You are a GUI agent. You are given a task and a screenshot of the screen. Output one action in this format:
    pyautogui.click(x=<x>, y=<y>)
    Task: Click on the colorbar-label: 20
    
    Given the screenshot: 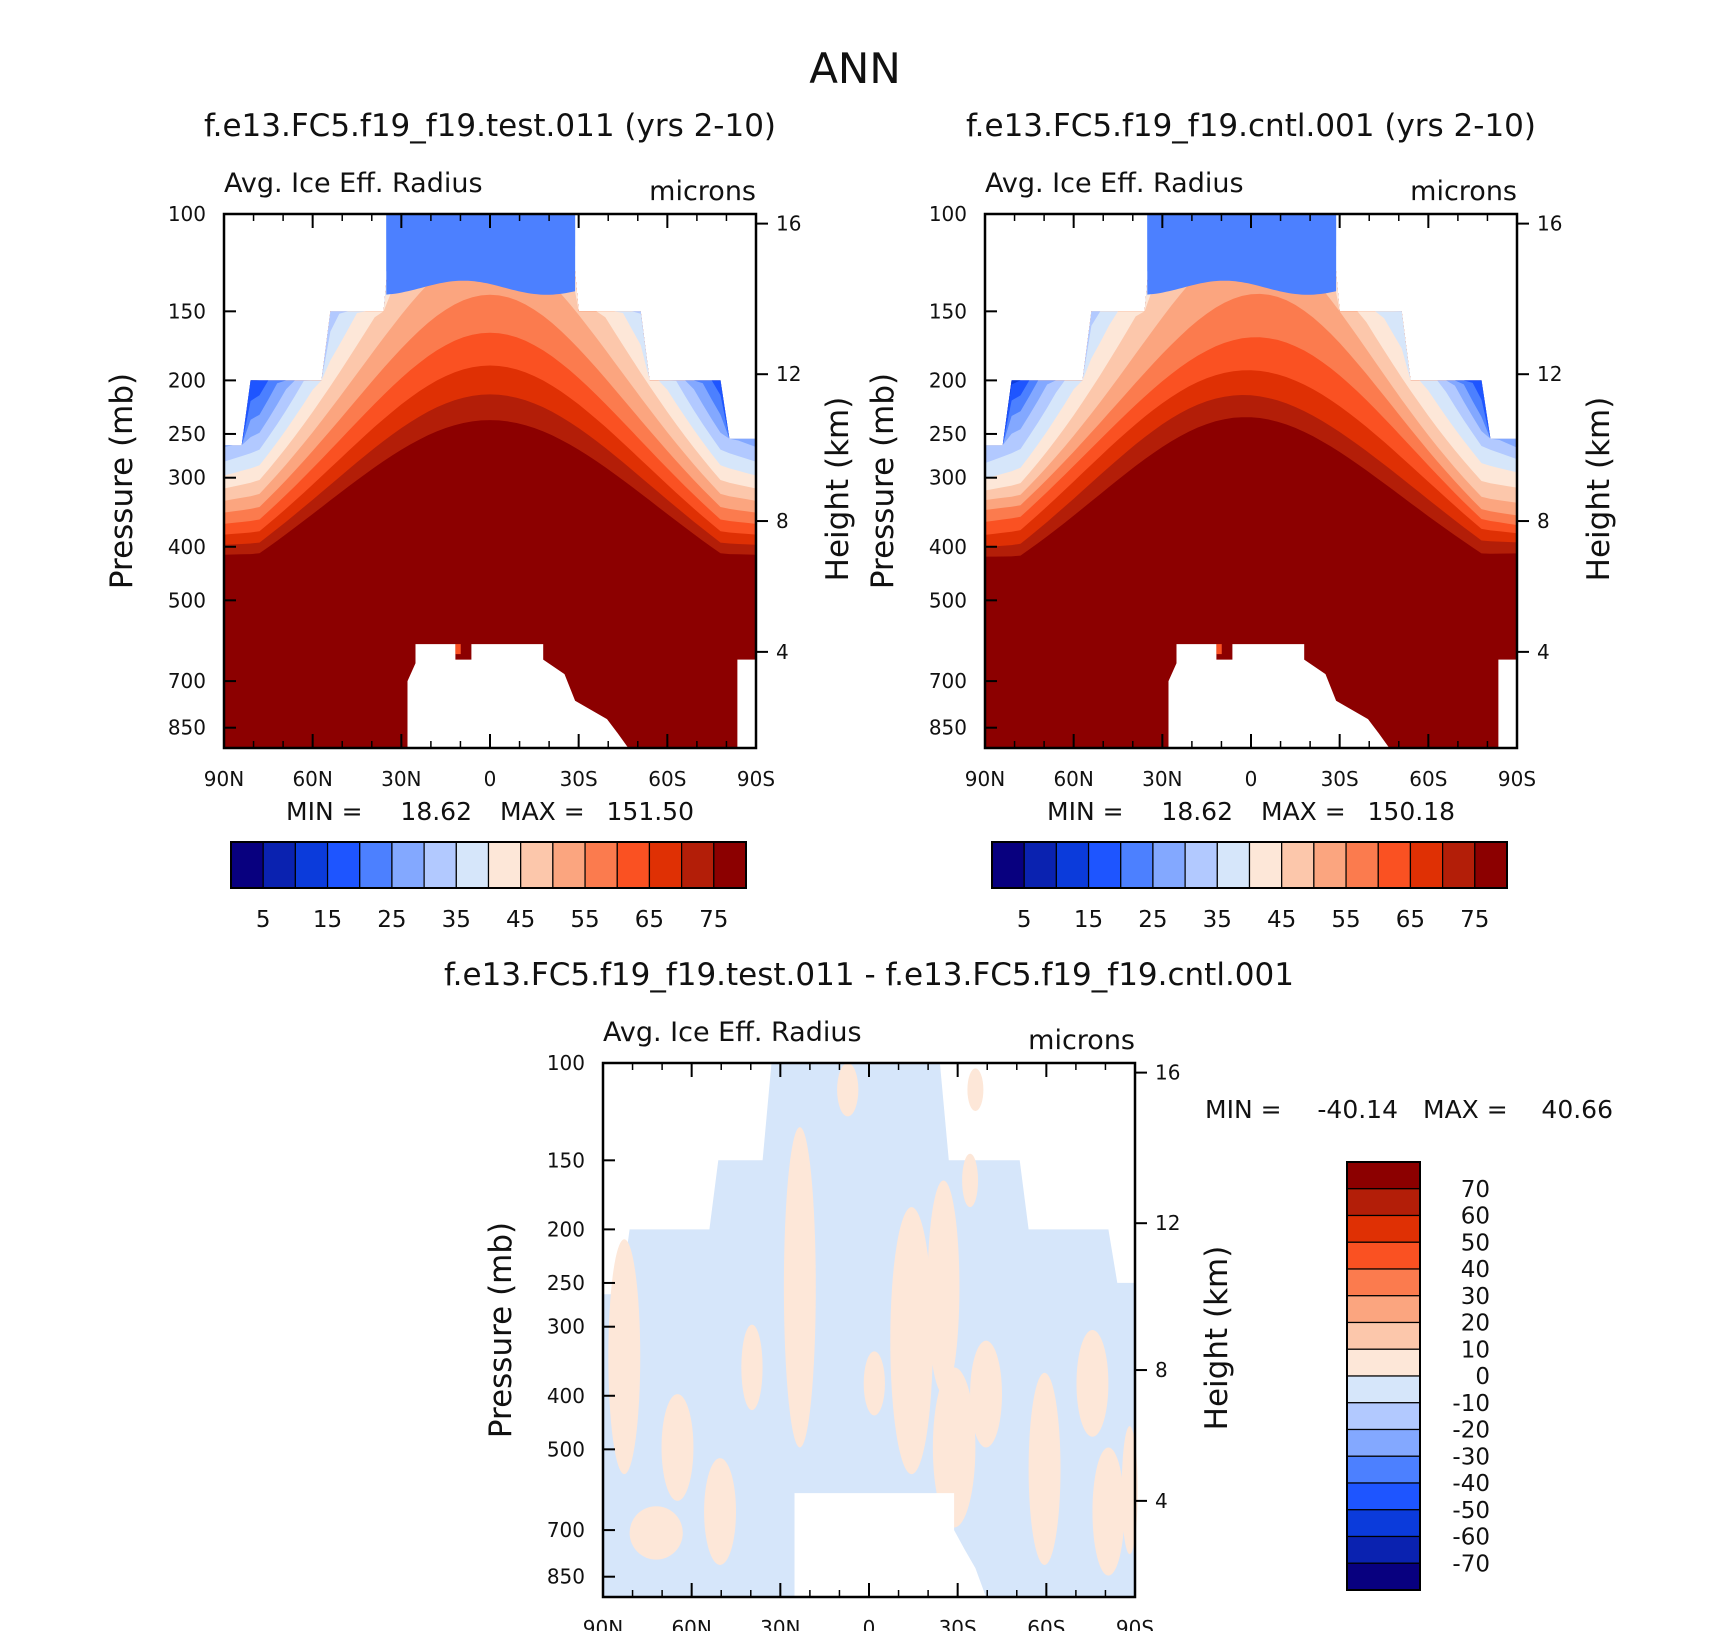 What is the action you would take?
    pyautogui.click(x=1475, y=1324)
    